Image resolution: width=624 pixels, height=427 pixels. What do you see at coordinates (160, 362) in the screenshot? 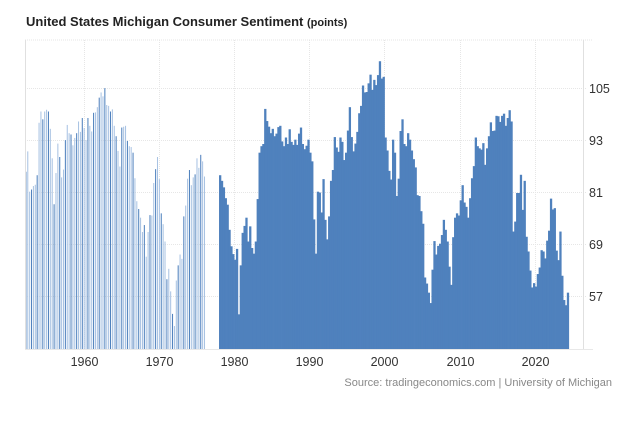
I see `x-tick-label: 1970` at bounding box center [160, 362].